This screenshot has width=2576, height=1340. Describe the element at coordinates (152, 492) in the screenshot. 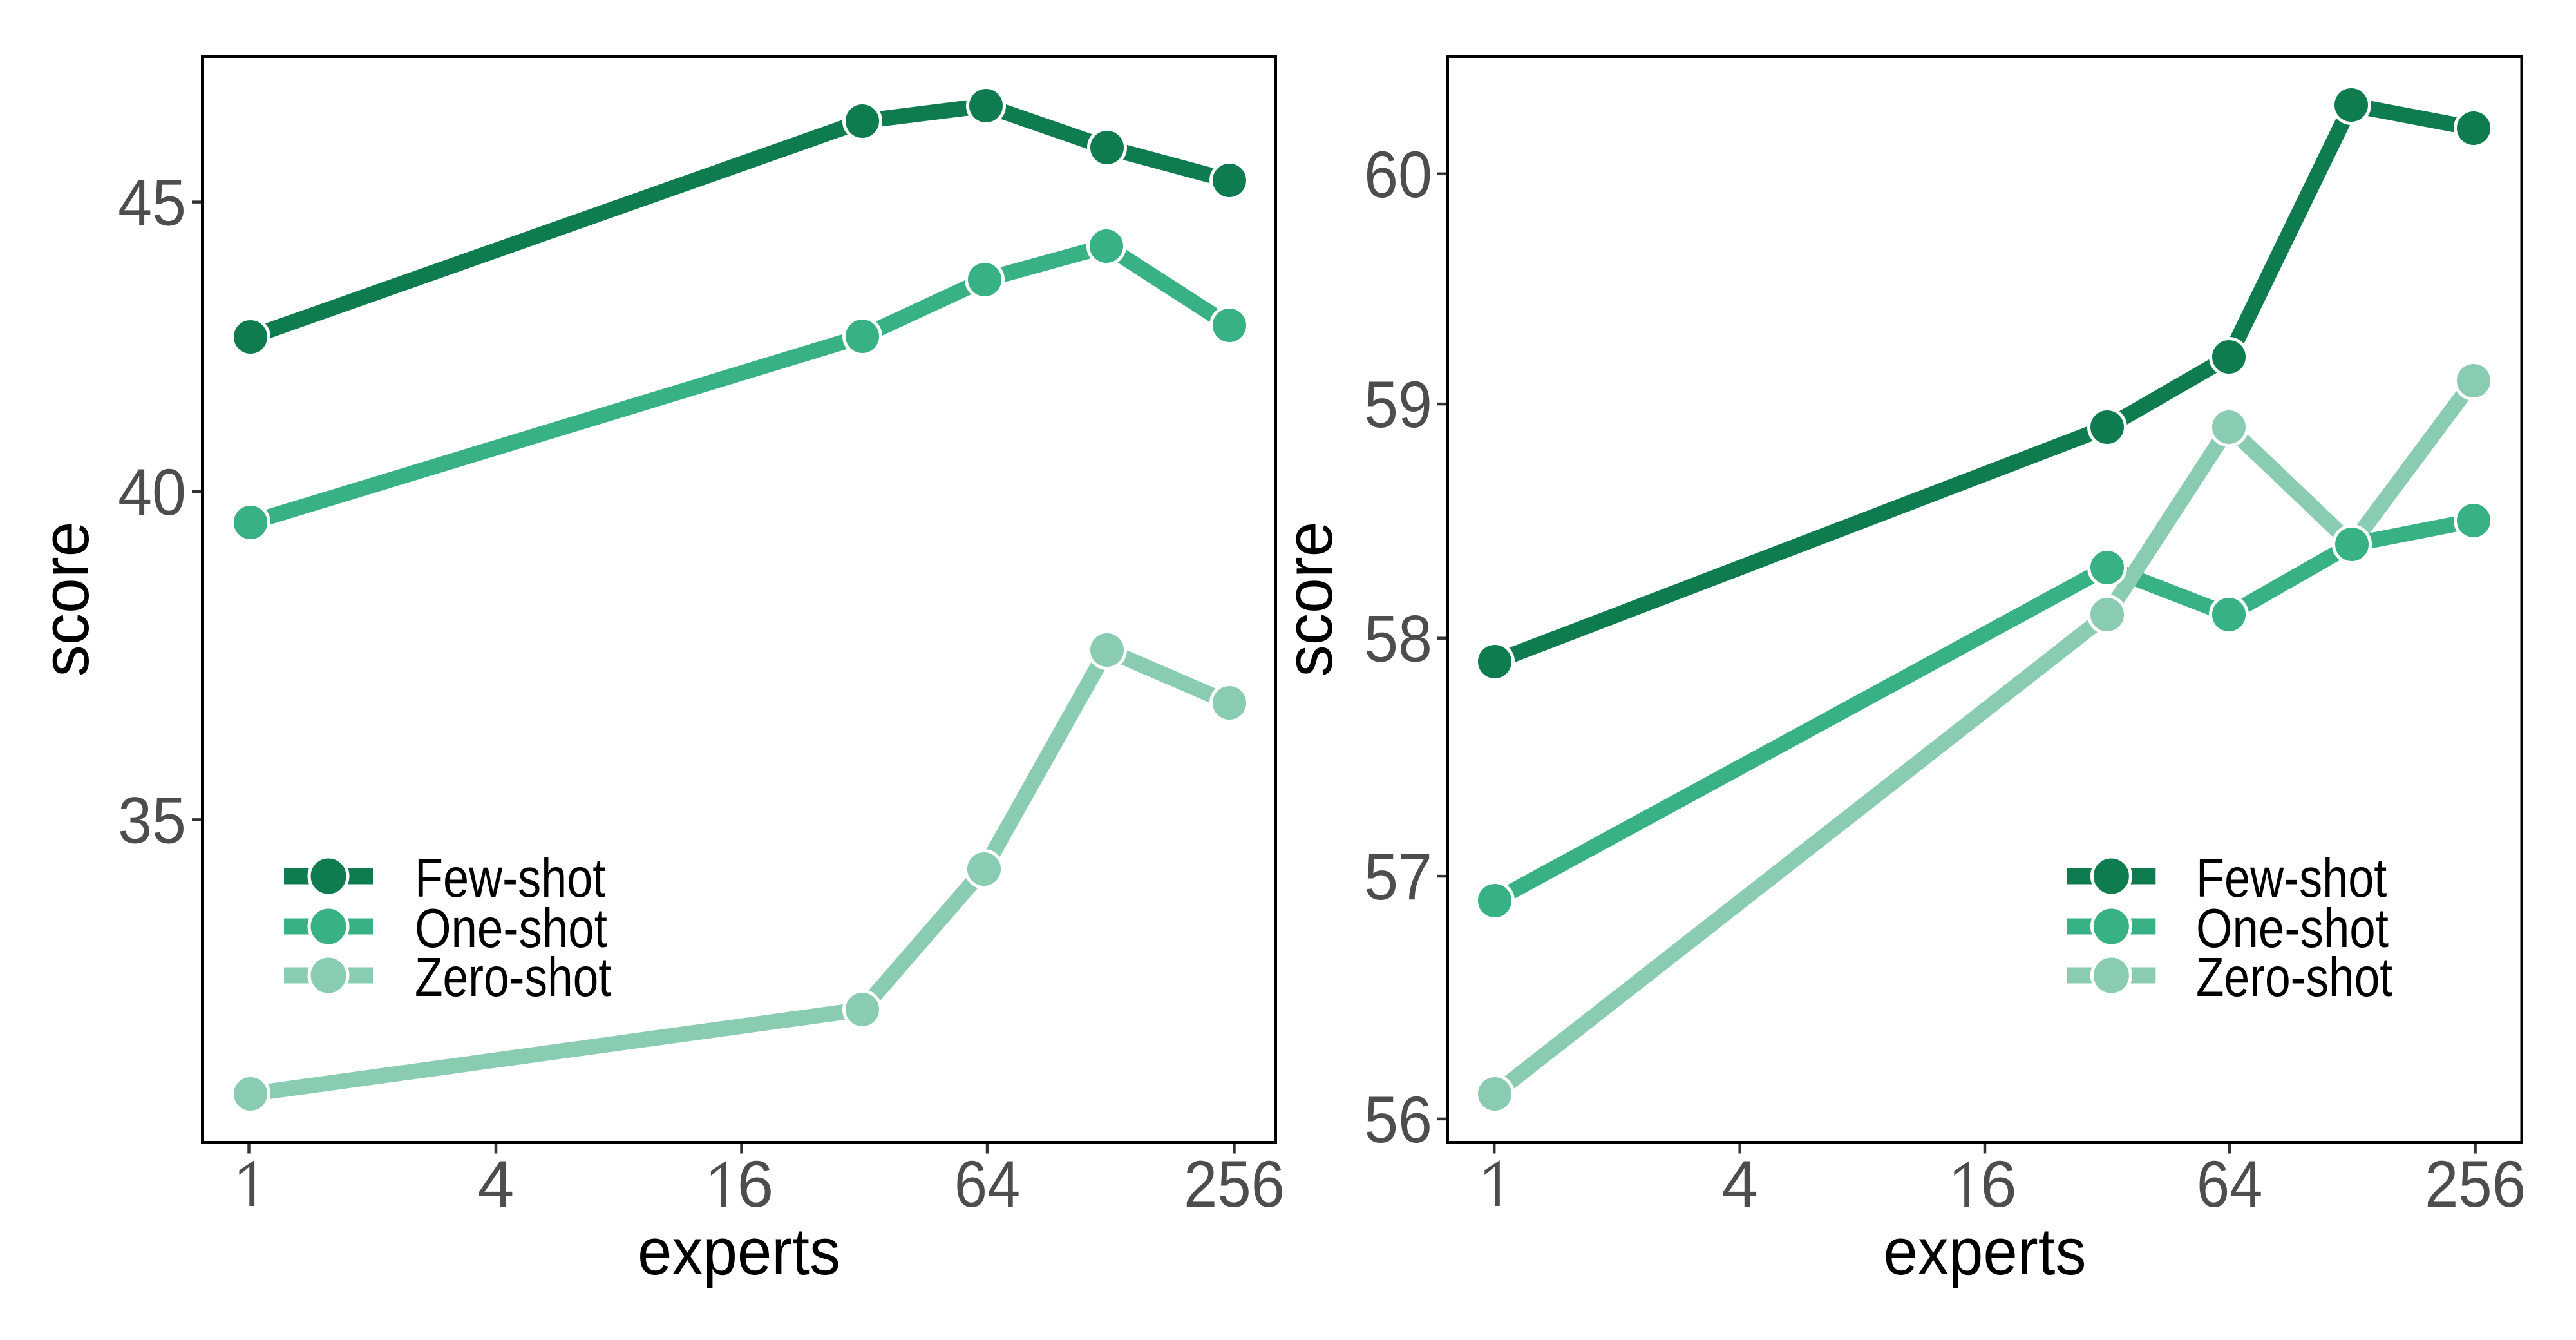

I see `svg-text: 40` at that location.